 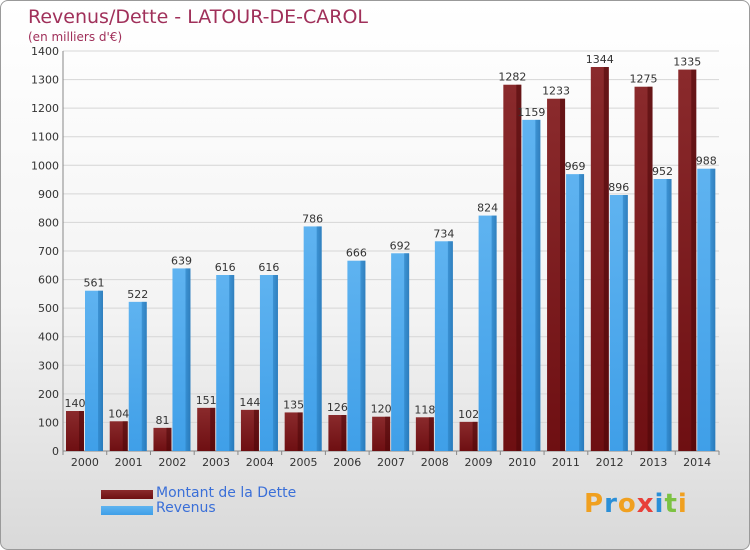 What do you see at coordinates (697, 462) in the screenshot?
I see `x-tick-label: 2014` at bounding box center [697, 462].